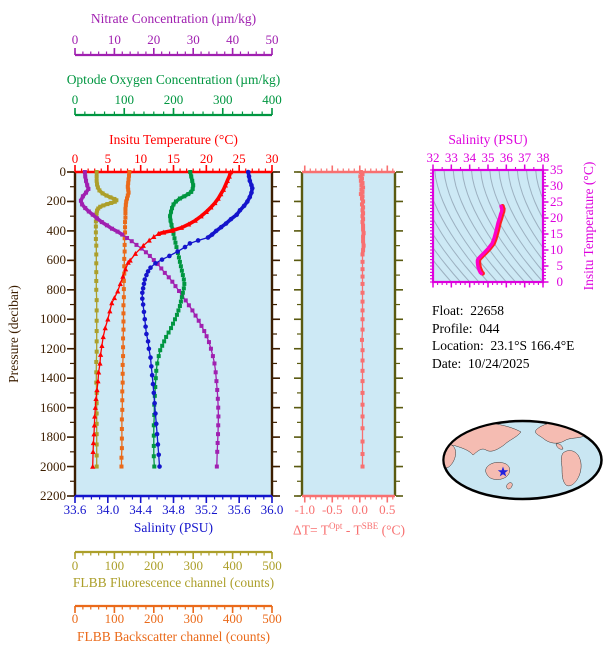 This screenshot has width=609, height=663. What do you see at coordinates (154, 618) in the screenshot?
I see `backscatter-tick-label: 200` at bounding box center [154, 618].